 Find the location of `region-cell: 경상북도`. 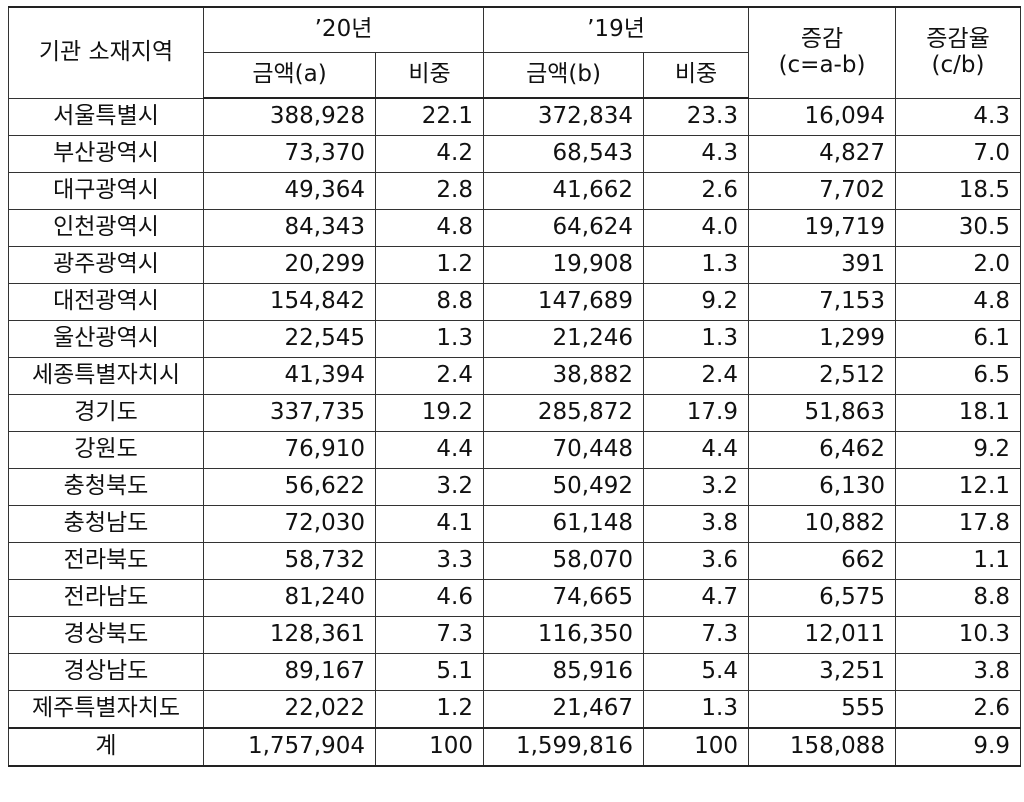

region-cell: 경상북도 is located at coordinates (106, 635).